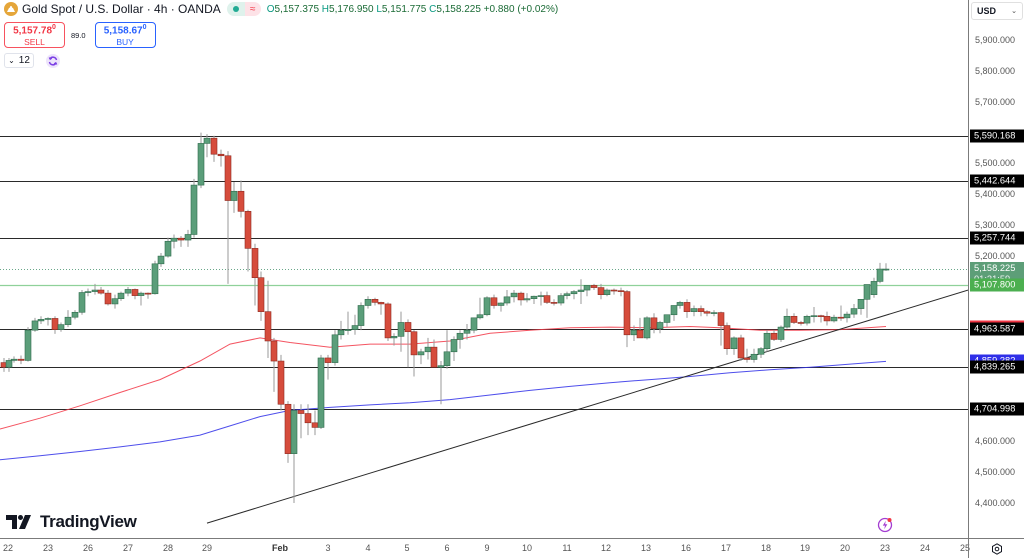  What do you see at coordinates (121, 9) in the screenshot?
I see `symbol-title: Gold Spot / U.S. Dollar · 4h · OANDA` at bounding box center [121, 9].